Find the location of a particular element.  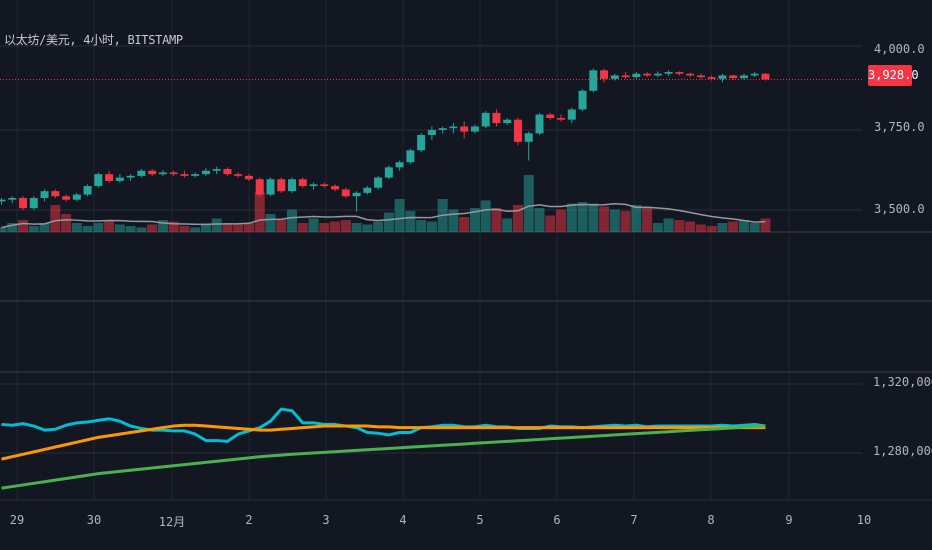

time-label-10: 10 is located at coordinates (864, 520).